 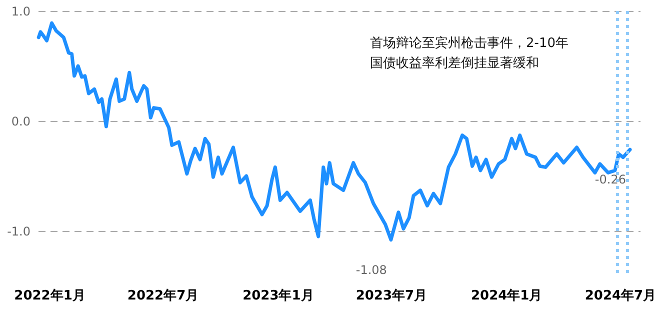 I want to click on annotation: -1.08, so click(x=371, y=269).